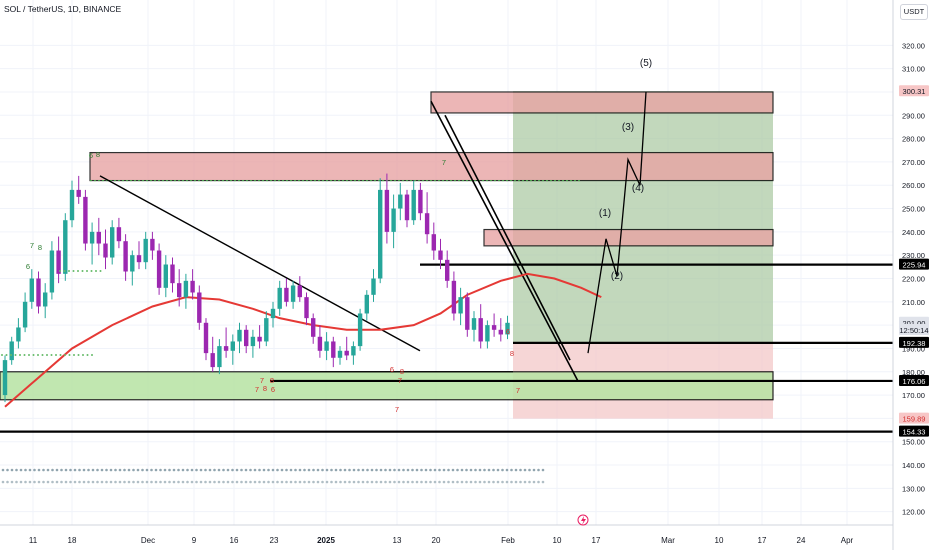 This screenshot has height=550, width=932. What do you see at coordinates (638, 188) in the screenshot?
I see `wave-label: (4)` at bounding box center [638, 188].